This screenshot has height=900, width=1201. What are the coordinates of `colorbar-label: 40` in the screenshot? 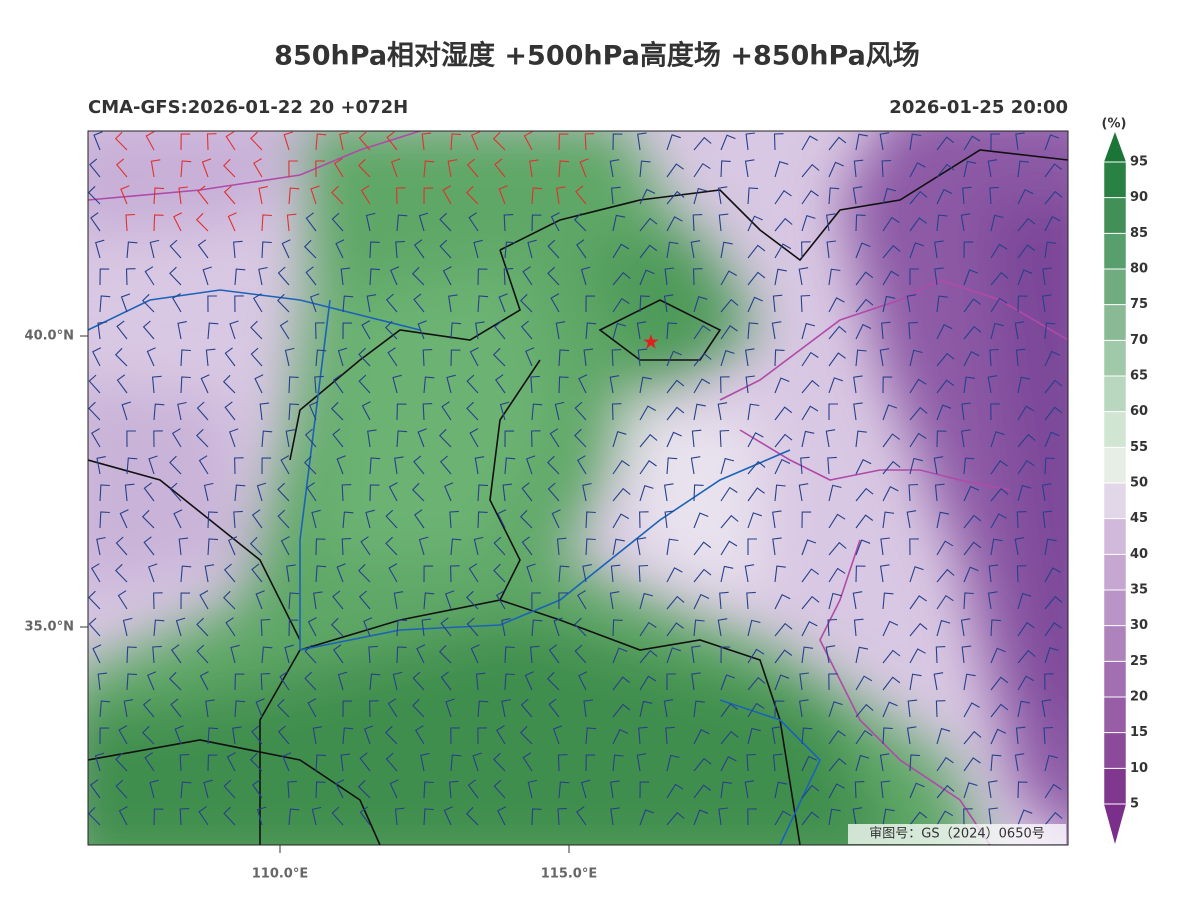 It's located at (1139, 554).